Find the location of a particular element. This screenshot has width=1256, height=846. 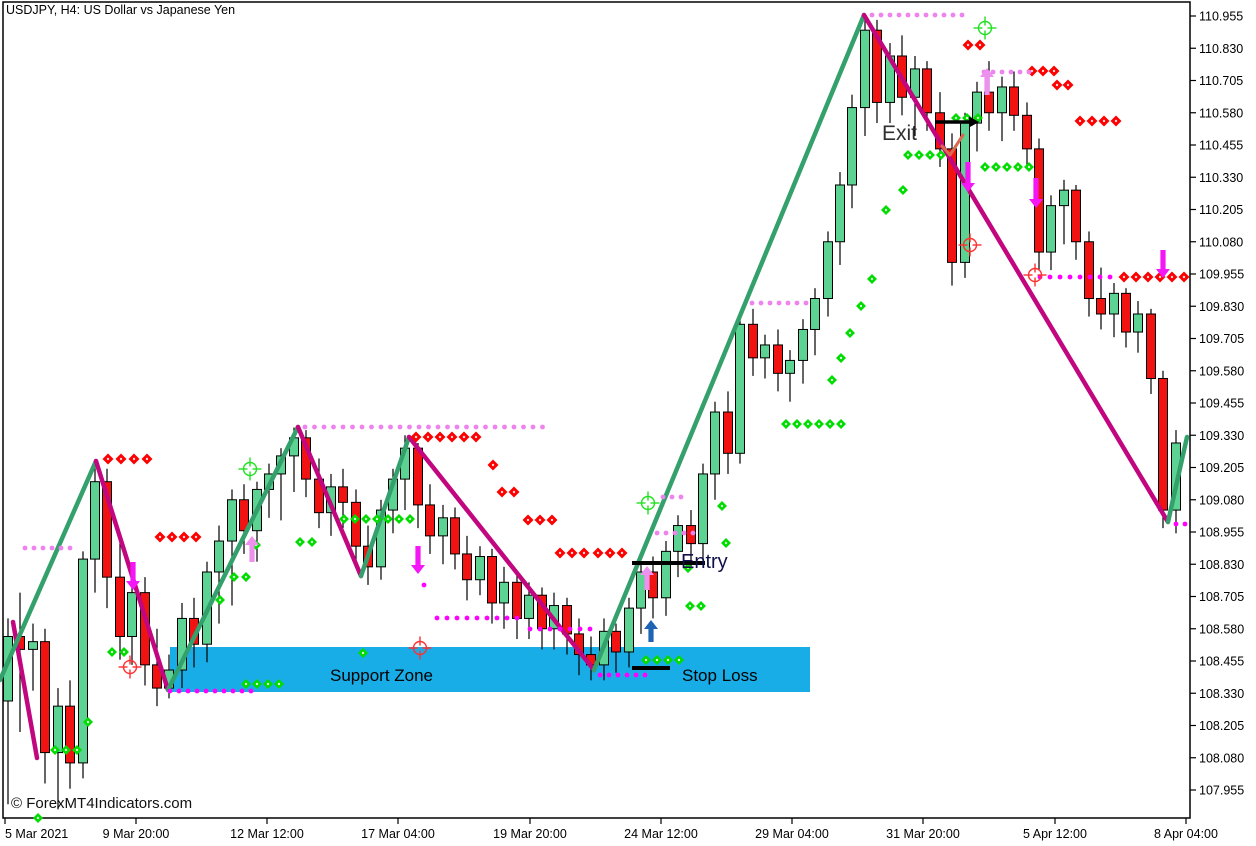

stop-loss-label: Stop Loss is located at coordinates (720, 675).